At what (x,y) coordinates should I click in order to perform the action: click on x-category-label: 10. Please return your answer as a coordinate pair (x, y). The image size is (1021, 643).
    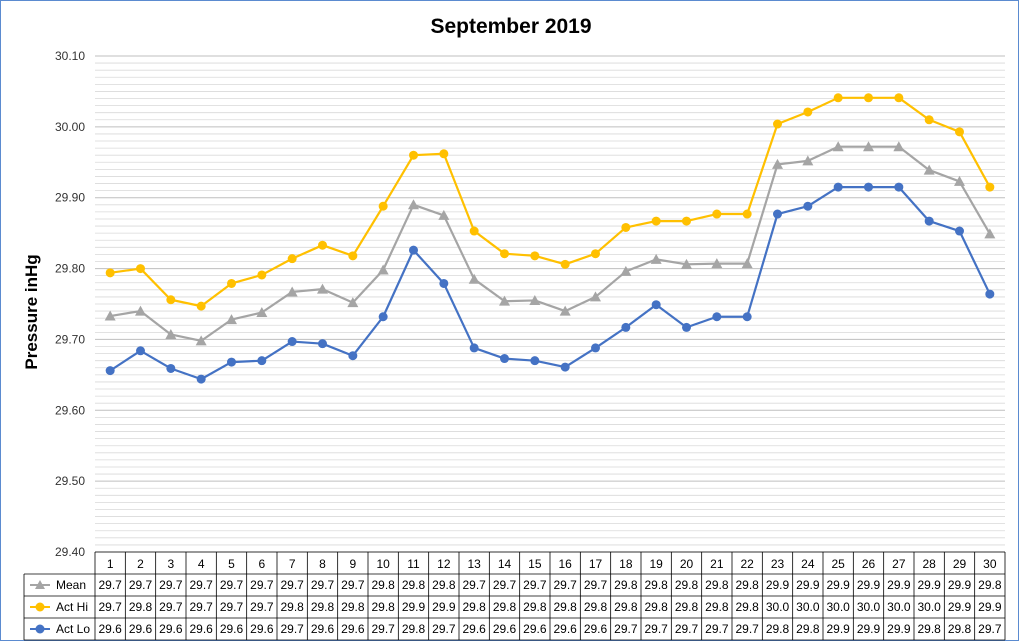
    Looking at the image, I should click on (383, 564).